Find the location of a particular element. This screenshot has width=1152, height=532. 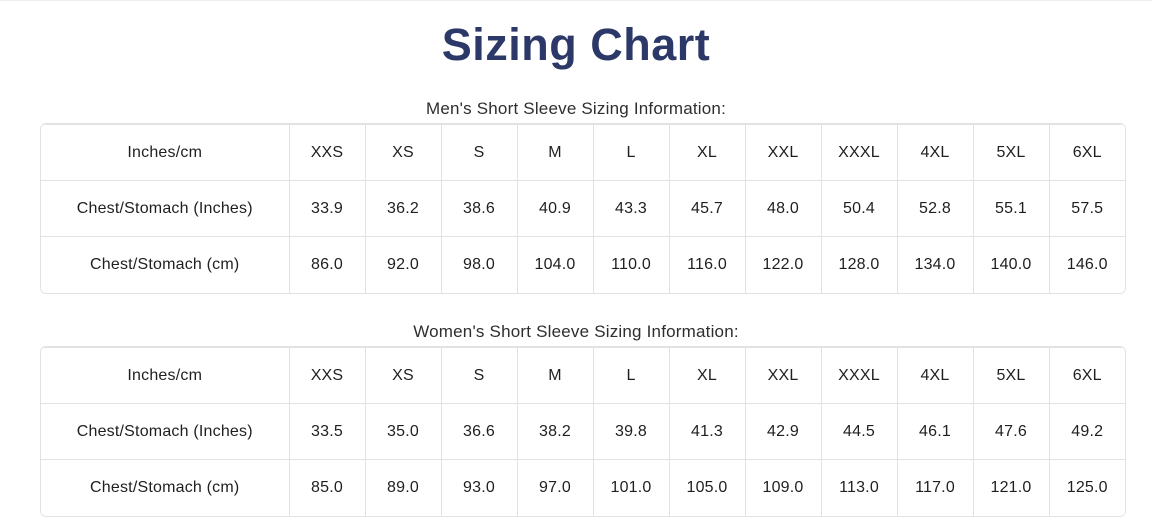

size-value: 36.2 is located at coordinates (402, 208).